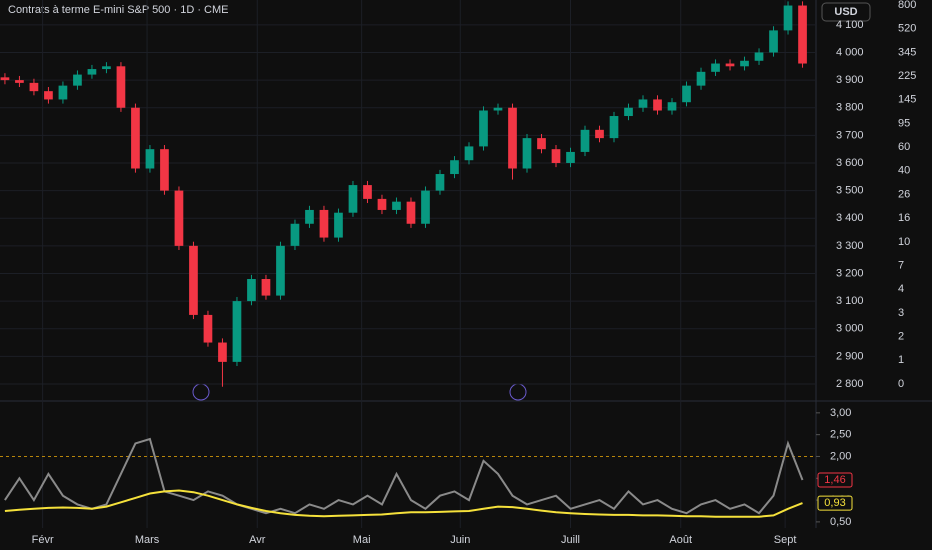  I want to click on y-tick-label: 3 500, so click(850, 191).